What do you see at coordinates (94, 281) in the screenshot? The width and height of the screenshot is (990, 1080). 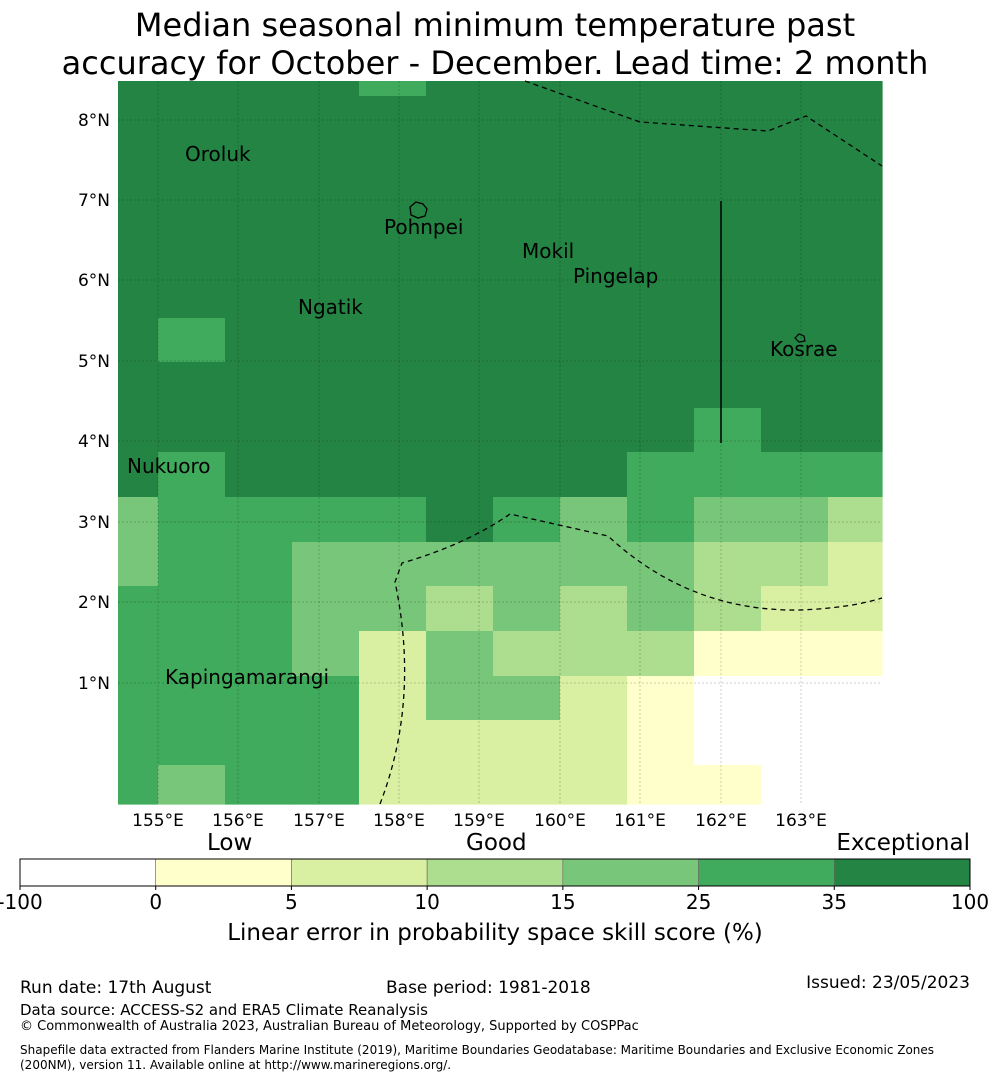 I see `lat-tick-label: 6°N` at bounding box center [94, 281].